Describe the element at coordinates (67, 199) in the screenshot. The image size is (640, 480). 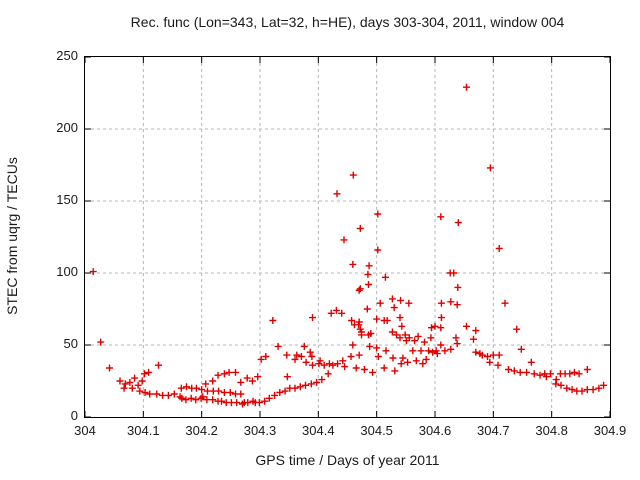
I see `y-tick-label: 150` at that location.